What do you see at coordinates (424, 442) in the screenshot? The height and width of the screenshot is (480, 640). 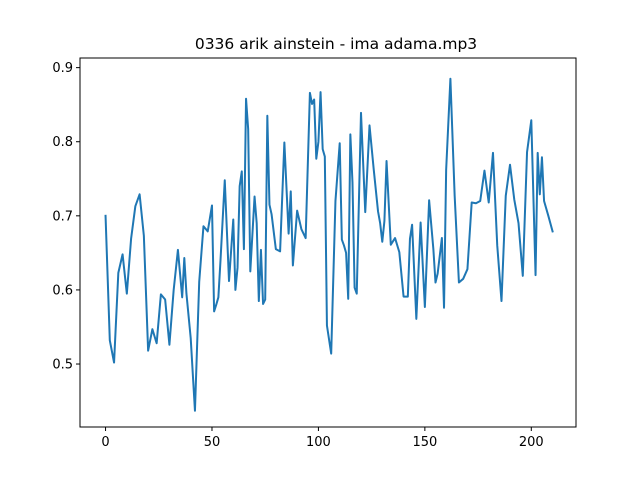 I see `x-tick-label: 150` at bounding box center [424, 442].